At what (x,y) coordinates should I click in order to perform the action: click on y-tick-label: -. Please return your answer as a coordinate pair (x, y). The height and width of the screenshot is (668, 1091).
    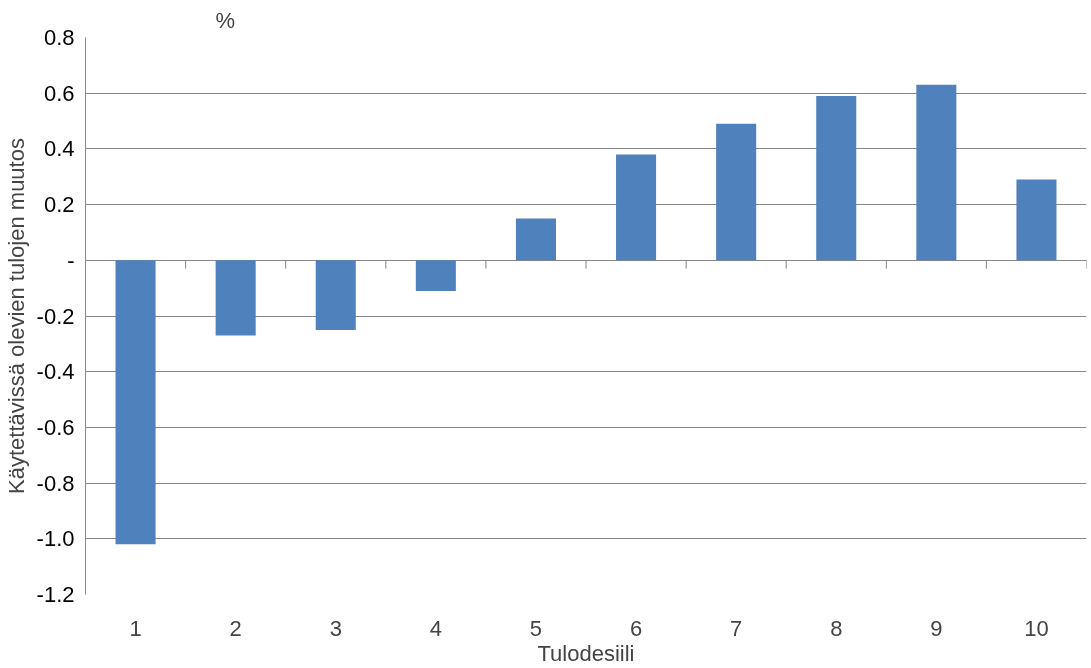
    Looking at the image, I should click on (71, 260).